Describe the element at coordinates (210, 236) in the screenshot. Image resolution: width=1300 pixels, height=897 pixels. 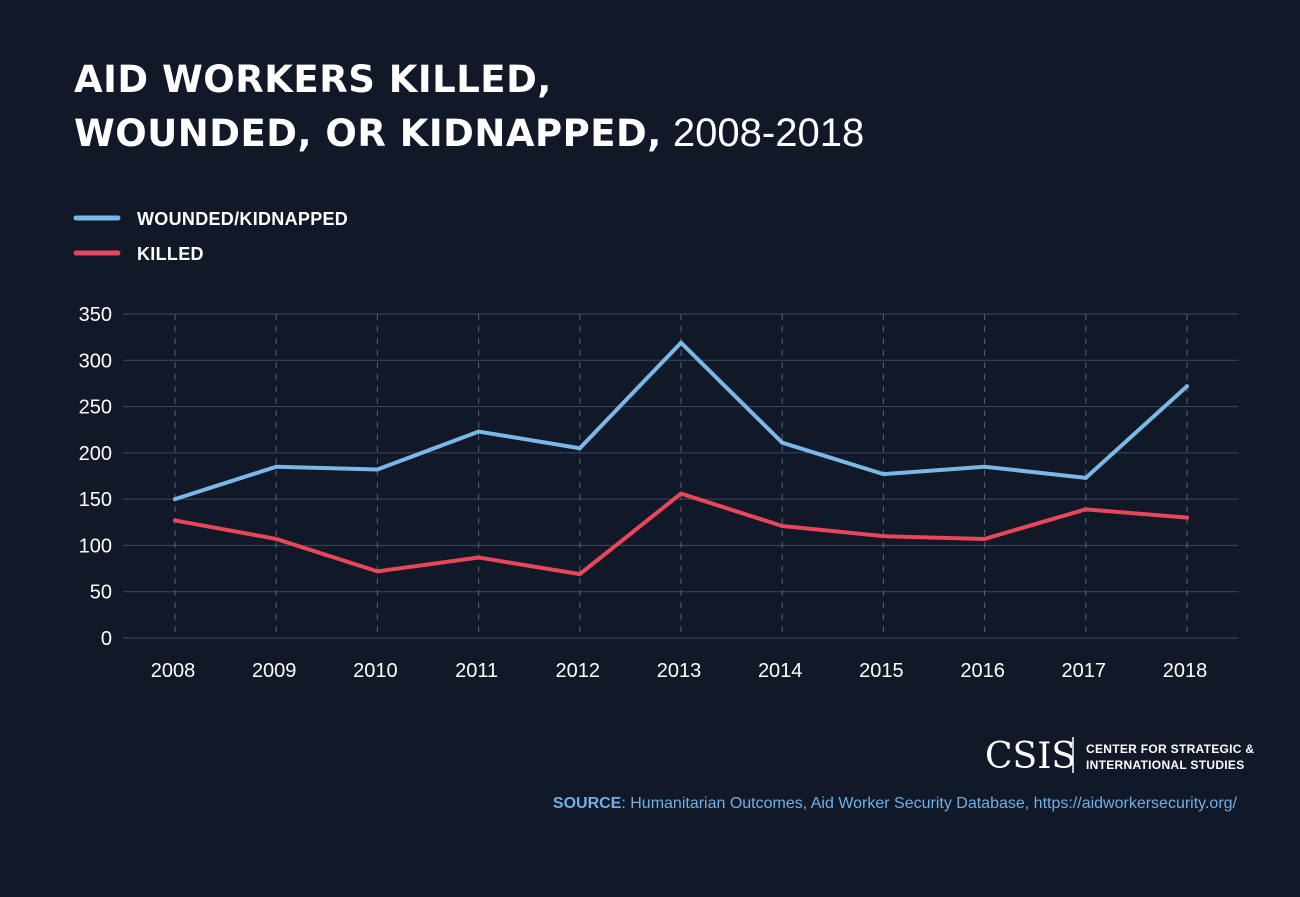
I see `legend: WOUNDED/KIDNAPPED KILLED` at that location.